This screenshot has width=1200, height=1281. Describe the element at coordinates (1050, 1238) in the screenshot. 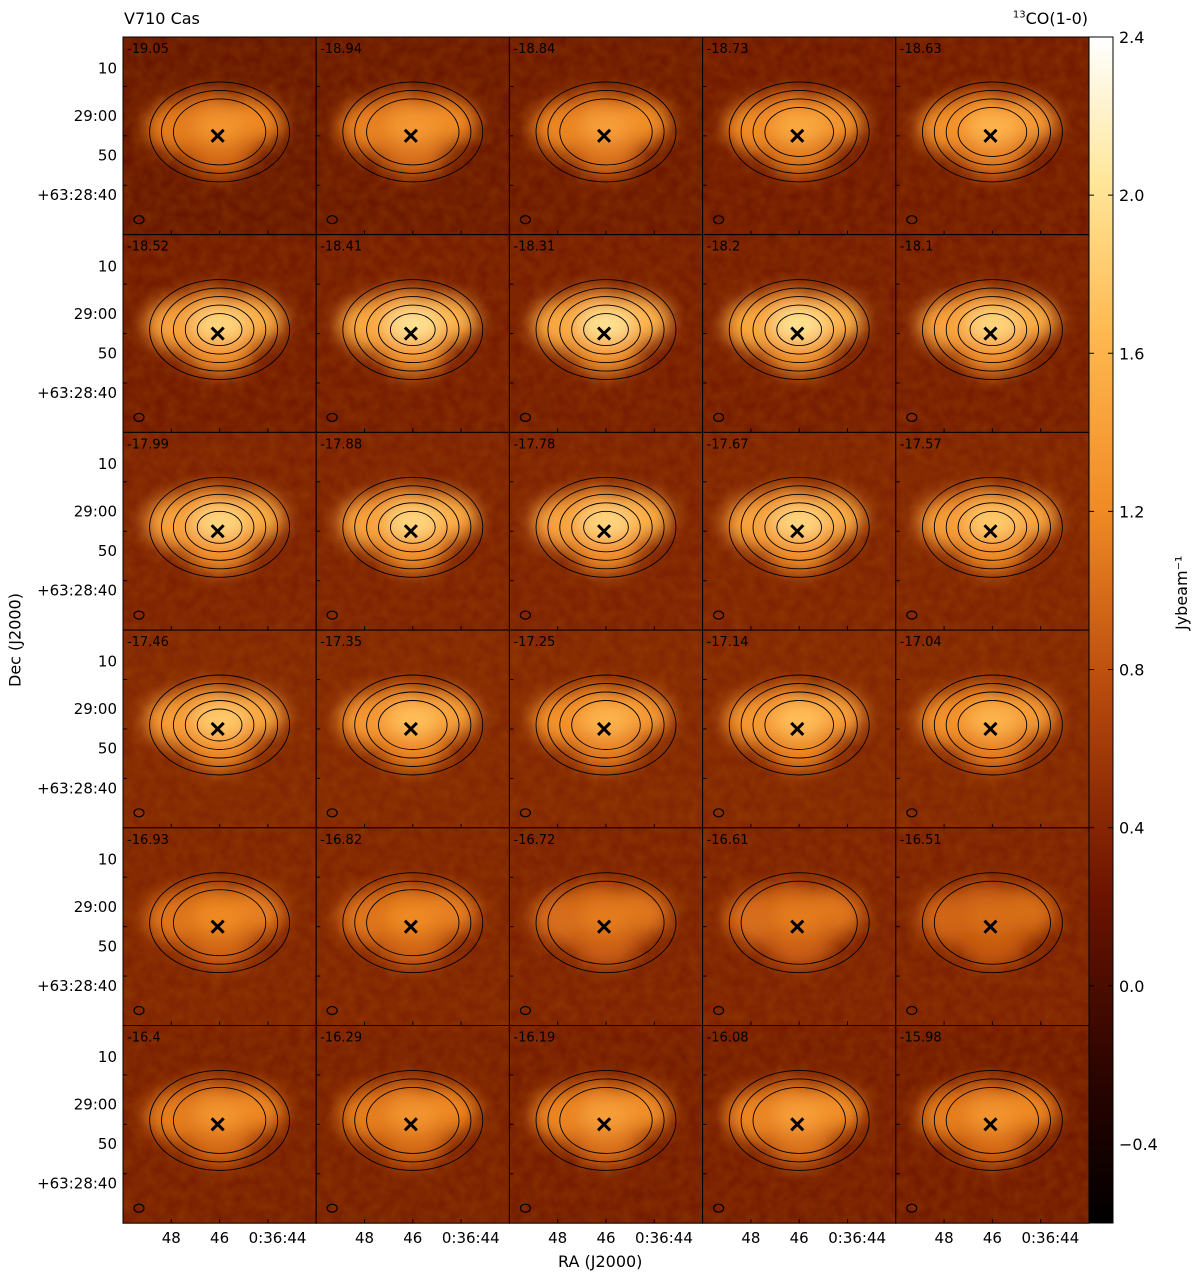

I see `x-tick-label: 0:36:44` at that location.